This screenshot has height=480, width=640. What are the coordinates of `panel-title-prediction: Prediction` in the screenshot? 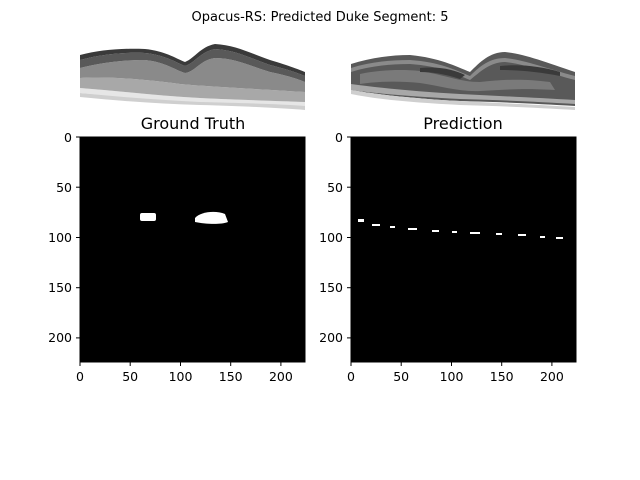 It's located at (462, 123).